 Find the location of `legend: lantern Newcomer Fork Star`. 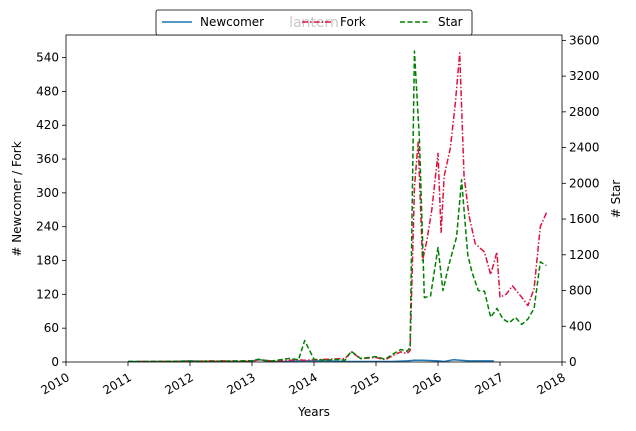

legend: lantern Newcomer Fork Star is located at coordinates (314, 22).